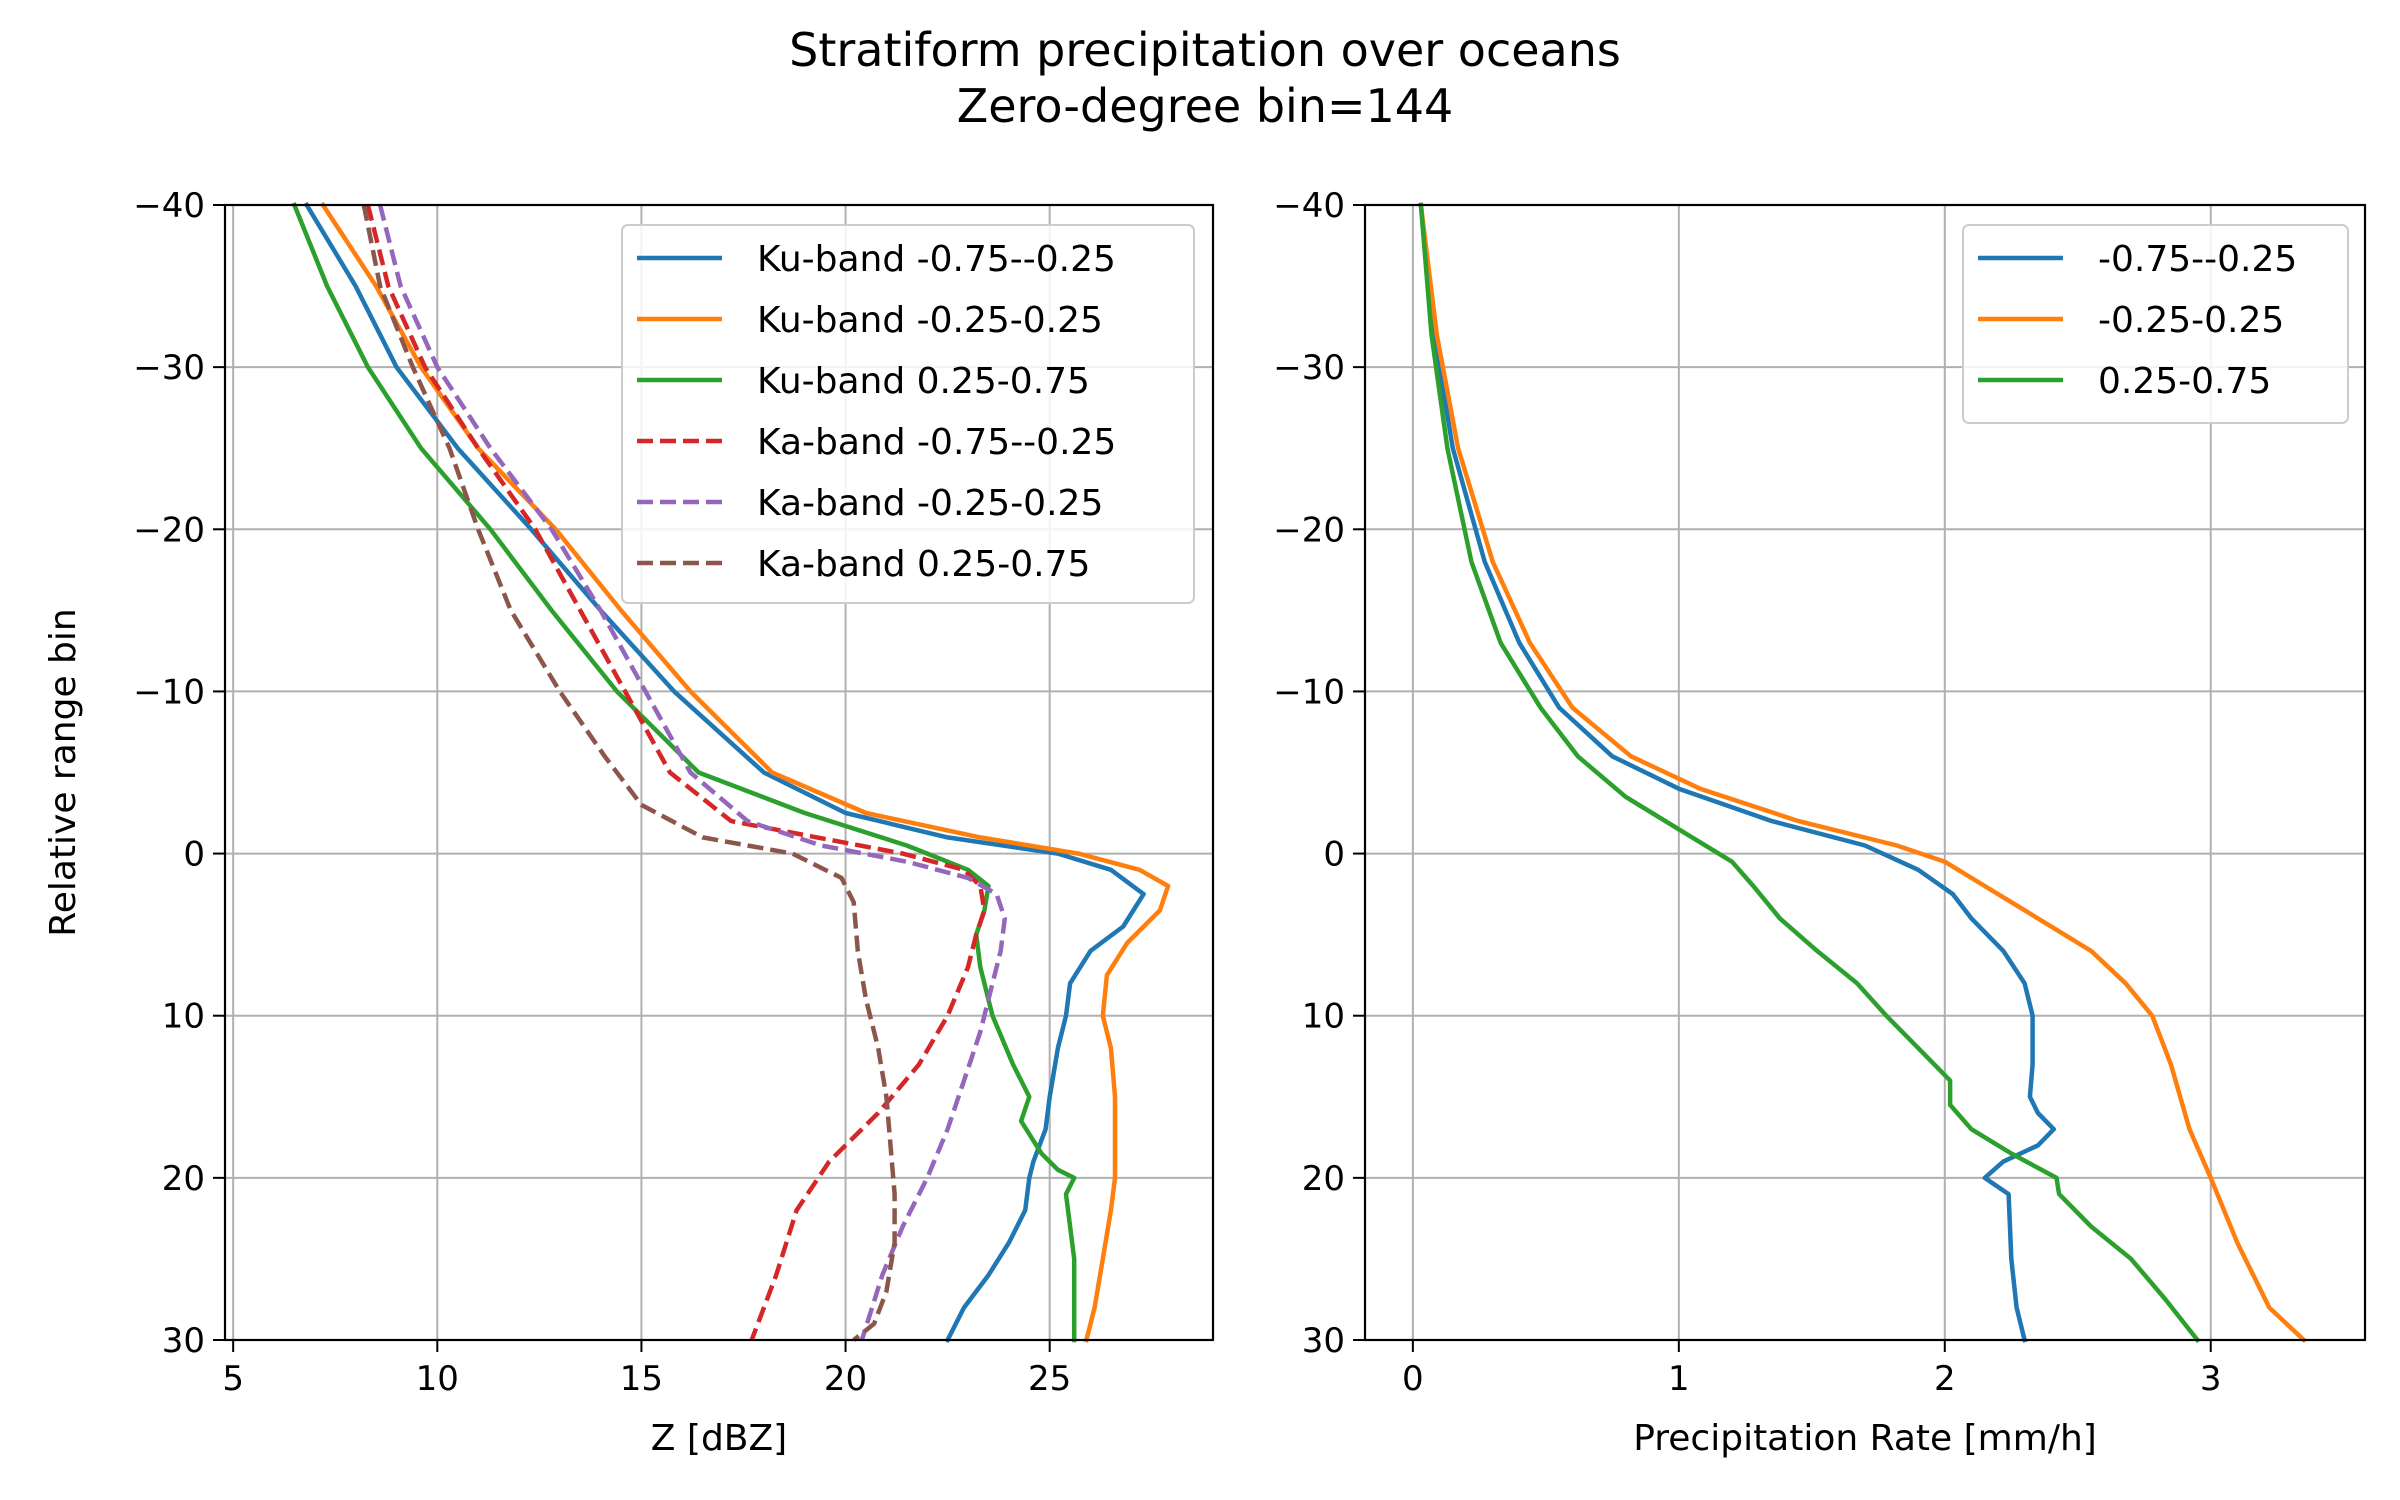 The image size is (2400, 1500). Describe the element at coordinates (641, 1379) in the screenshot. I see `x-tick-label: 15` at that location.